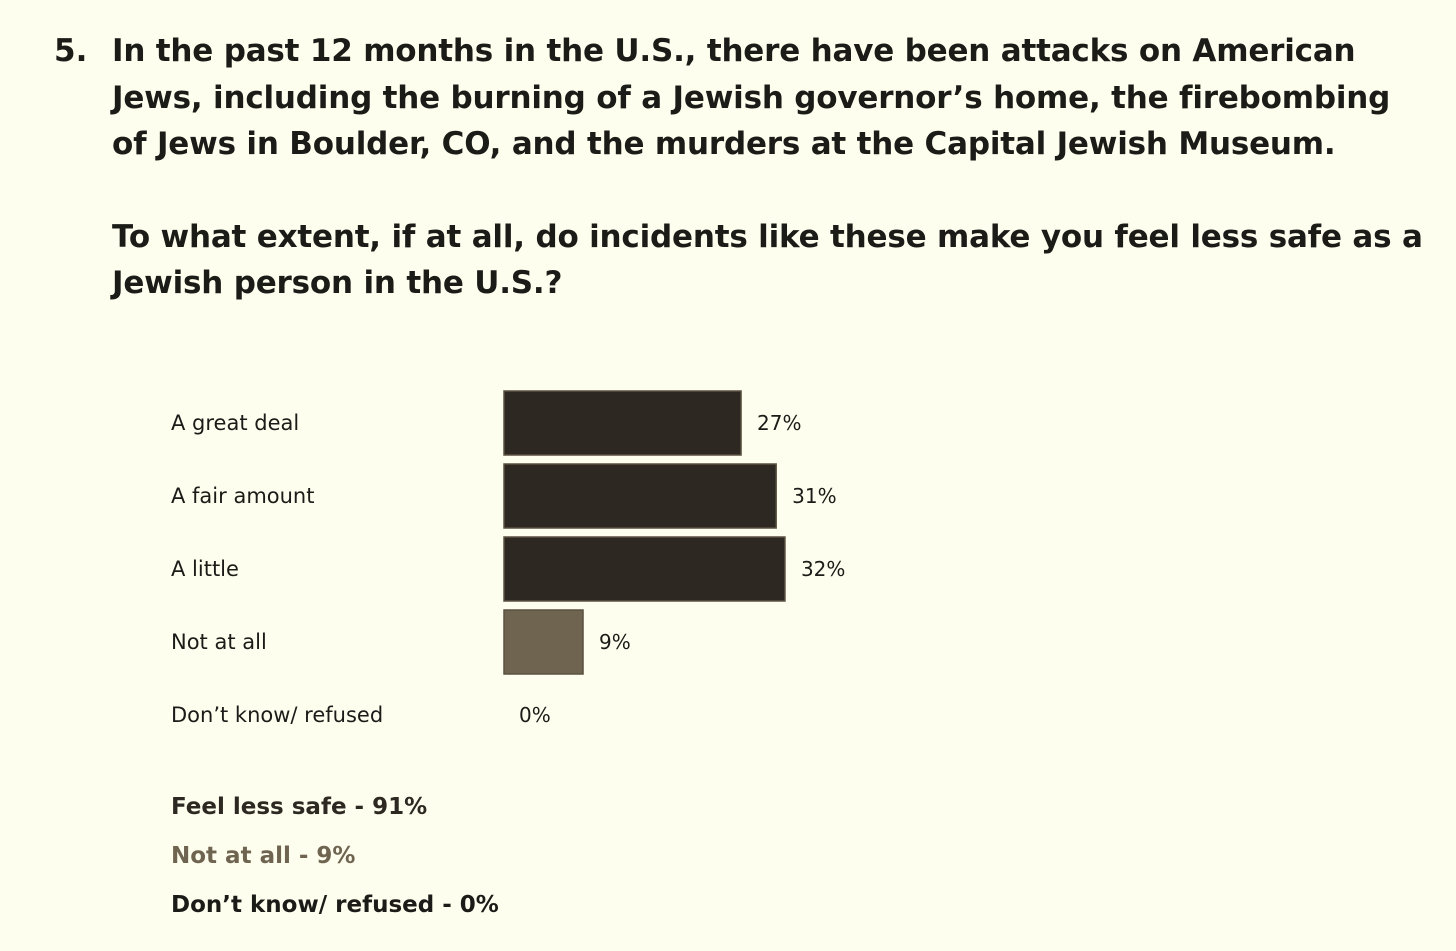 This screenshot has width=1456, height=951. Describe the element at coordinates (814, 496) in the screenshot. I see `value-label-a-fair-amount: 31%` at that location.